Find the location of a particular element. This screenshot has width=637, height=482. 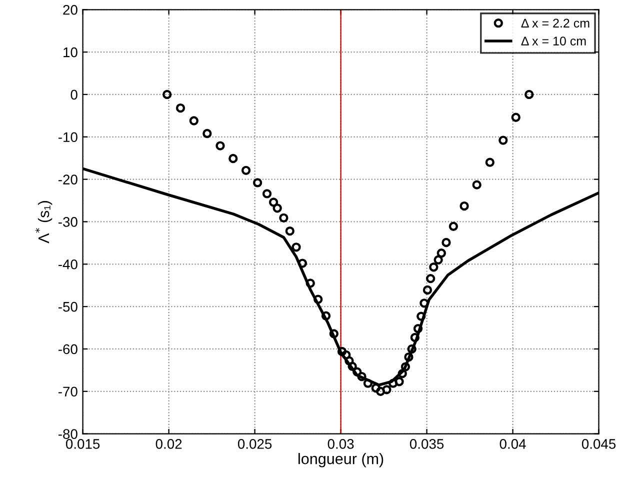

x-axis-title: longueur (m) is located at coordinates (341, 460).